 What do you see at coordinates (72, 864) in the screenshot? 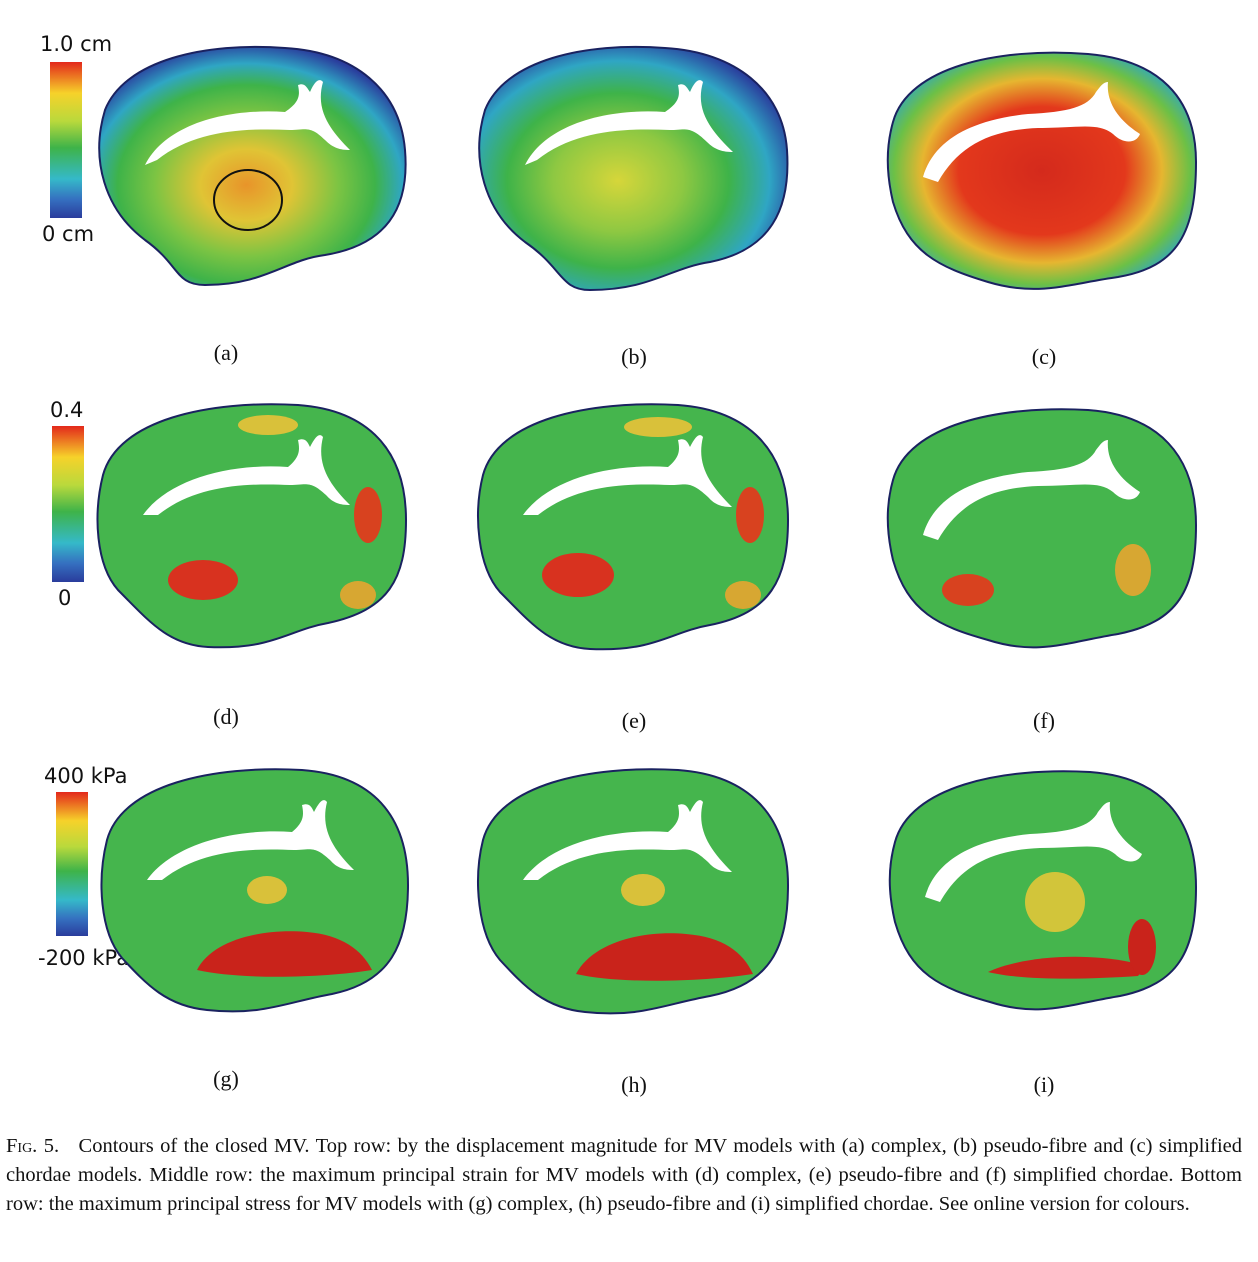
I see `scale-3-colorbar` at bounding box center [72, 864].